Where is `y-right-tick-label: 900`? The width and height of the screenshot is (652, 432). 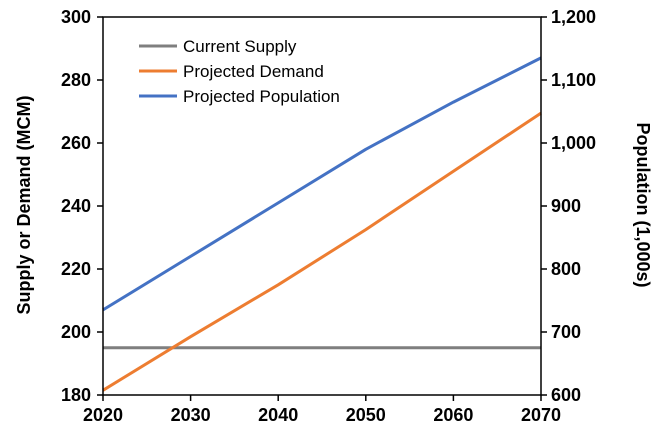
y-right-tick-label: 900 is located at coordinates (566, 206).